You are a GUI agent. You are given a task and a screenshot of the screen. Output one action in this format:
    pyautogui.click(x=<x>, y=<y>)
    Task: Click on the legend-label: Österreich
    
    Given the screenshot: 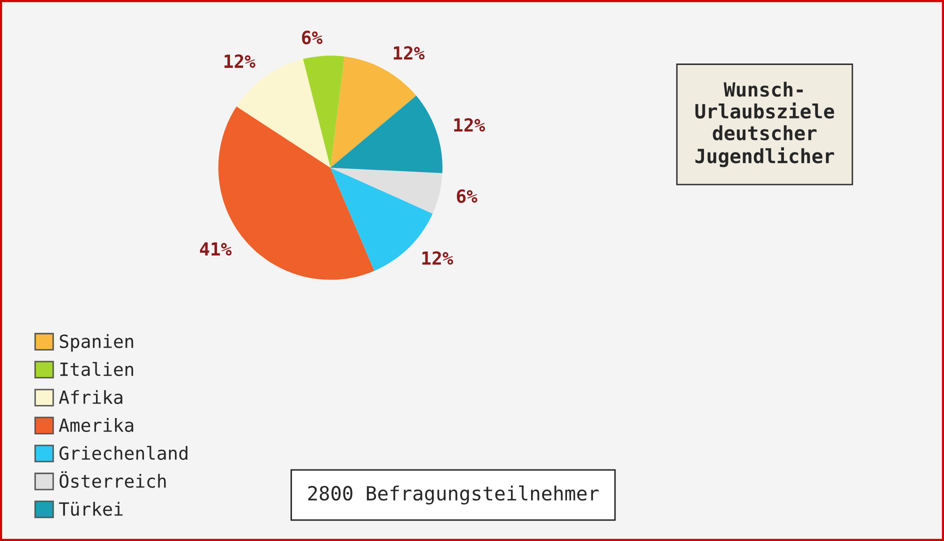 What is the action you would take?
    pyautogui.click(x=113, y=479)
    